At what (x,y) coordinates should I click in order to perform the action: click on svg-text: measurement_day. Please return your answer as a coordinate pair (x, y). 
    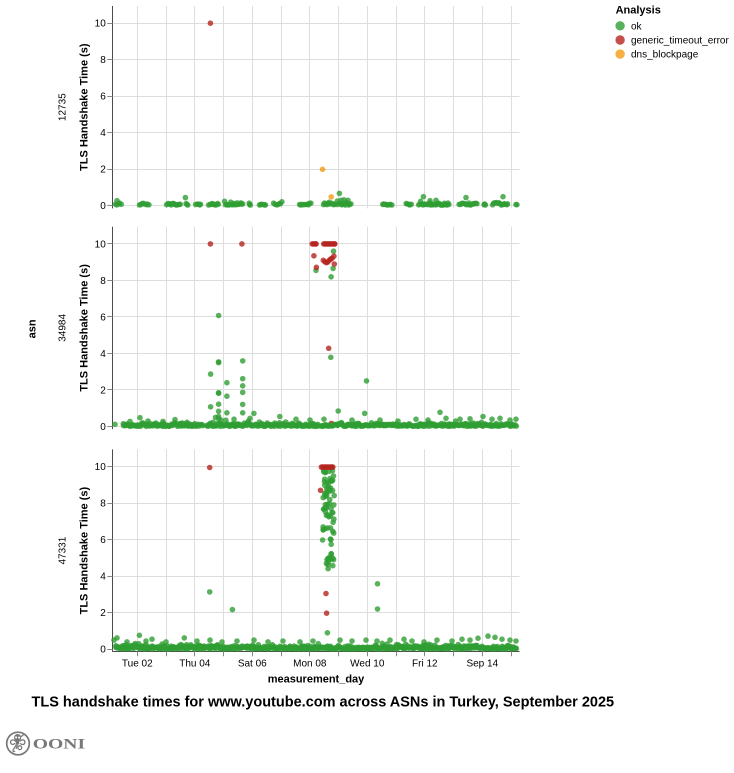
    Looking at the image, I should click on (316, 680).